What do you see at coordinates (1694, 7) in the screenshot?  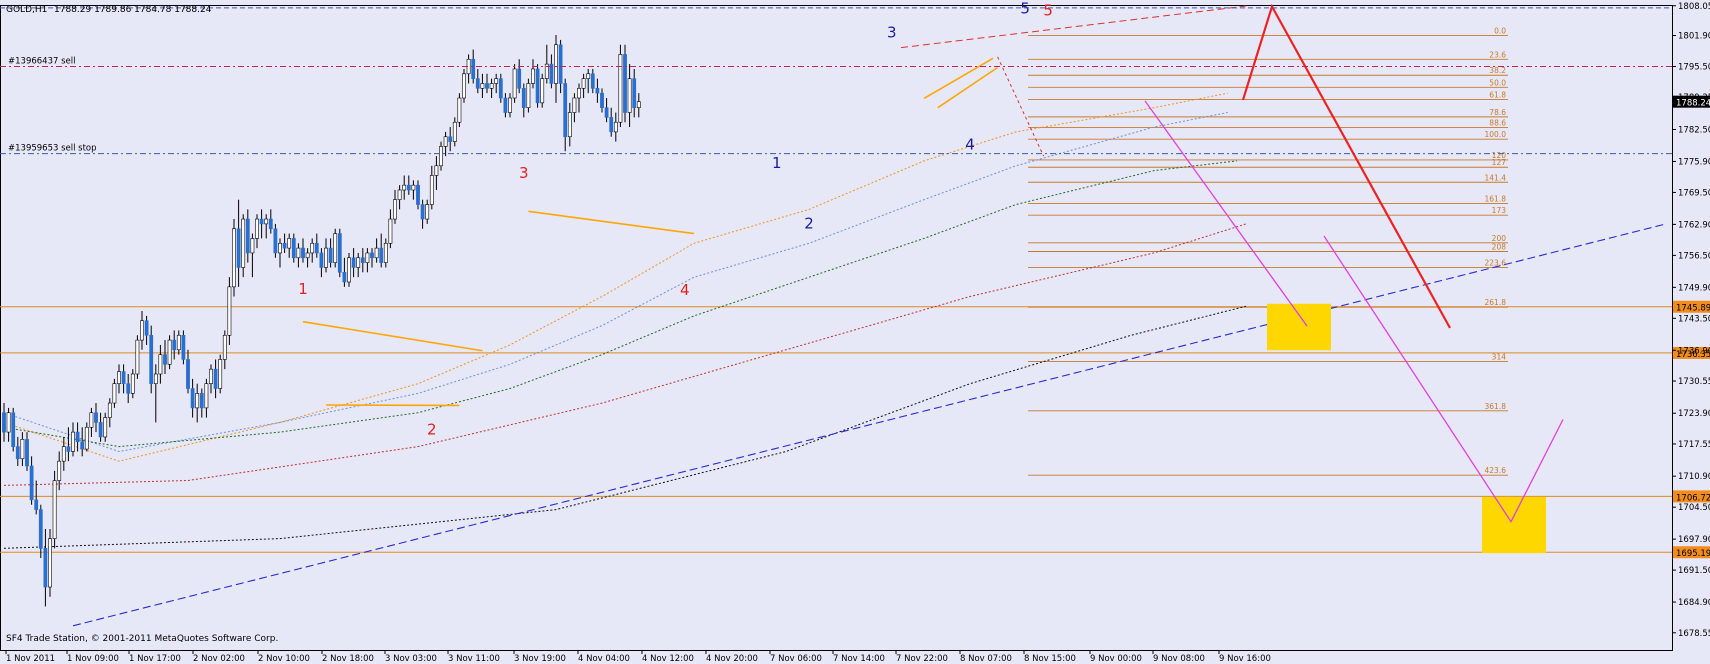 I see `price-tick-label: 1808.05` at bounding box center [1694, 7].